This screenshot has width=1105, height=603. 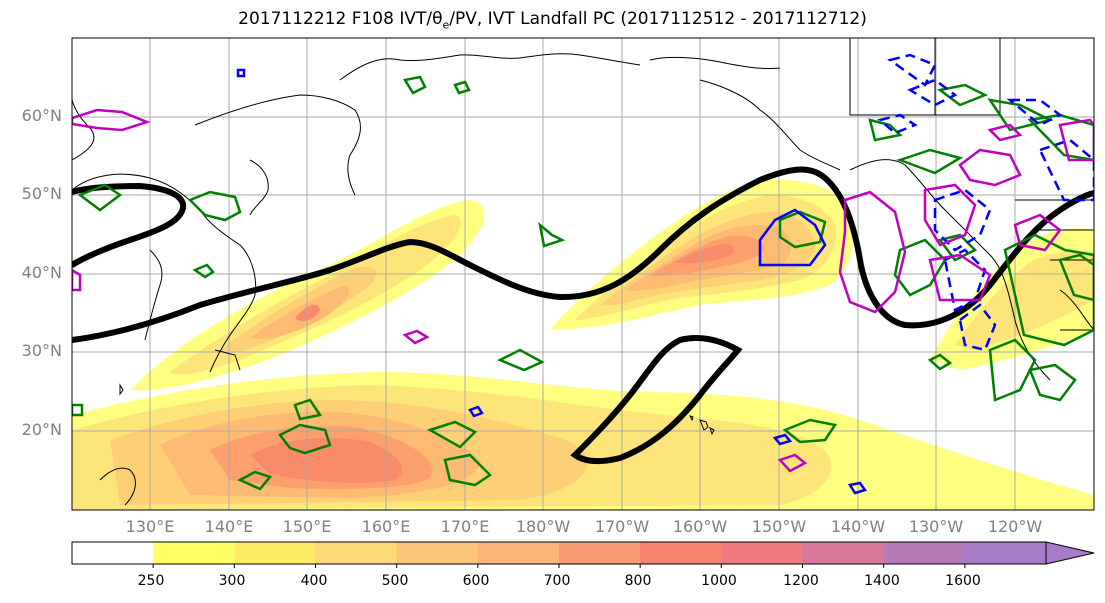 I want to click on lon-label-150w: 150°W, so click(x=779, y=526).